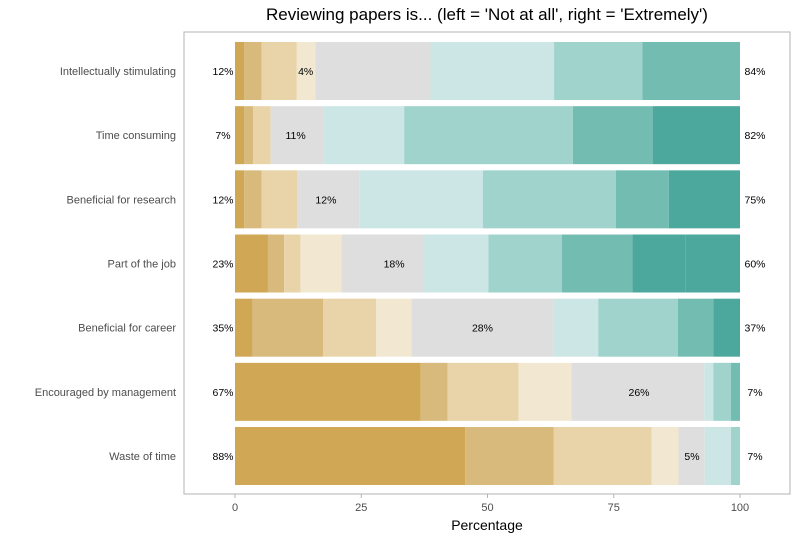  I want to click on right-percent-label: 82%, so click(754, 136).